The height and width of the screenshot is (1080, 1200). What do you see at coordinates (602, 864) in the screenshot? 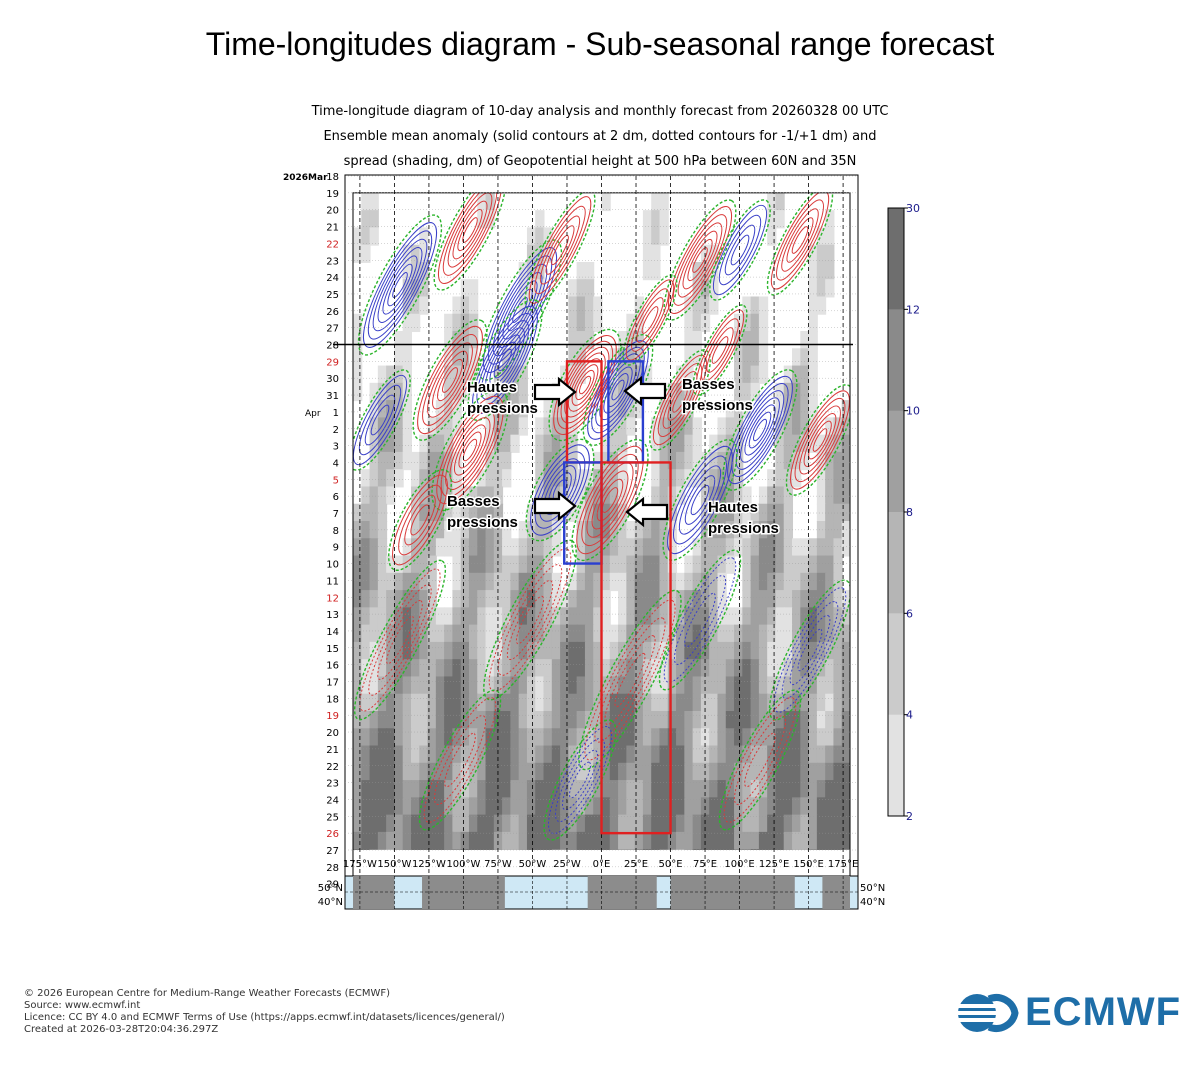
I see `x-tick-label: 0°E` at bounding box center [602, 864].